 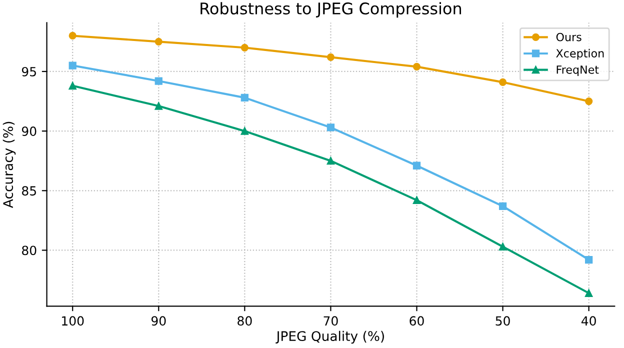 What do you see at coordinates (29, 251) in the screenshot?
I see `y-tick-label: 80` at bounding box center [29, 251].